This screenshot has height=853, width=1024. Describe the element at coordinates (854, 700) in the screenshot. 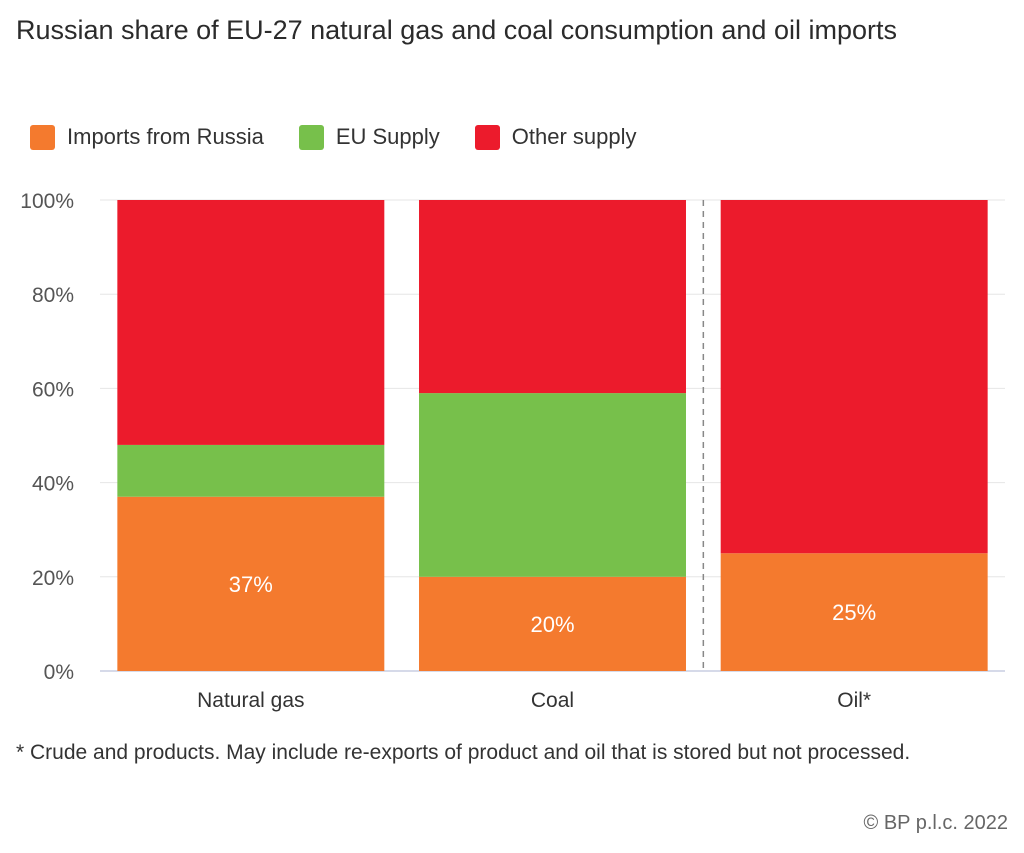

I see `x-tick-label: Oil*` at that location.